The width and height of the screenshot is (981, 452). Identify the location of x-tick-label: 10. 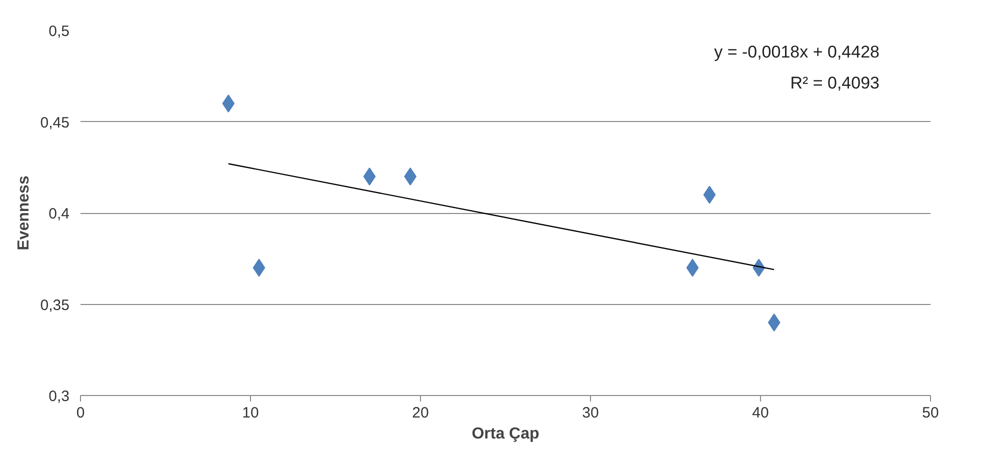
(250, 413).